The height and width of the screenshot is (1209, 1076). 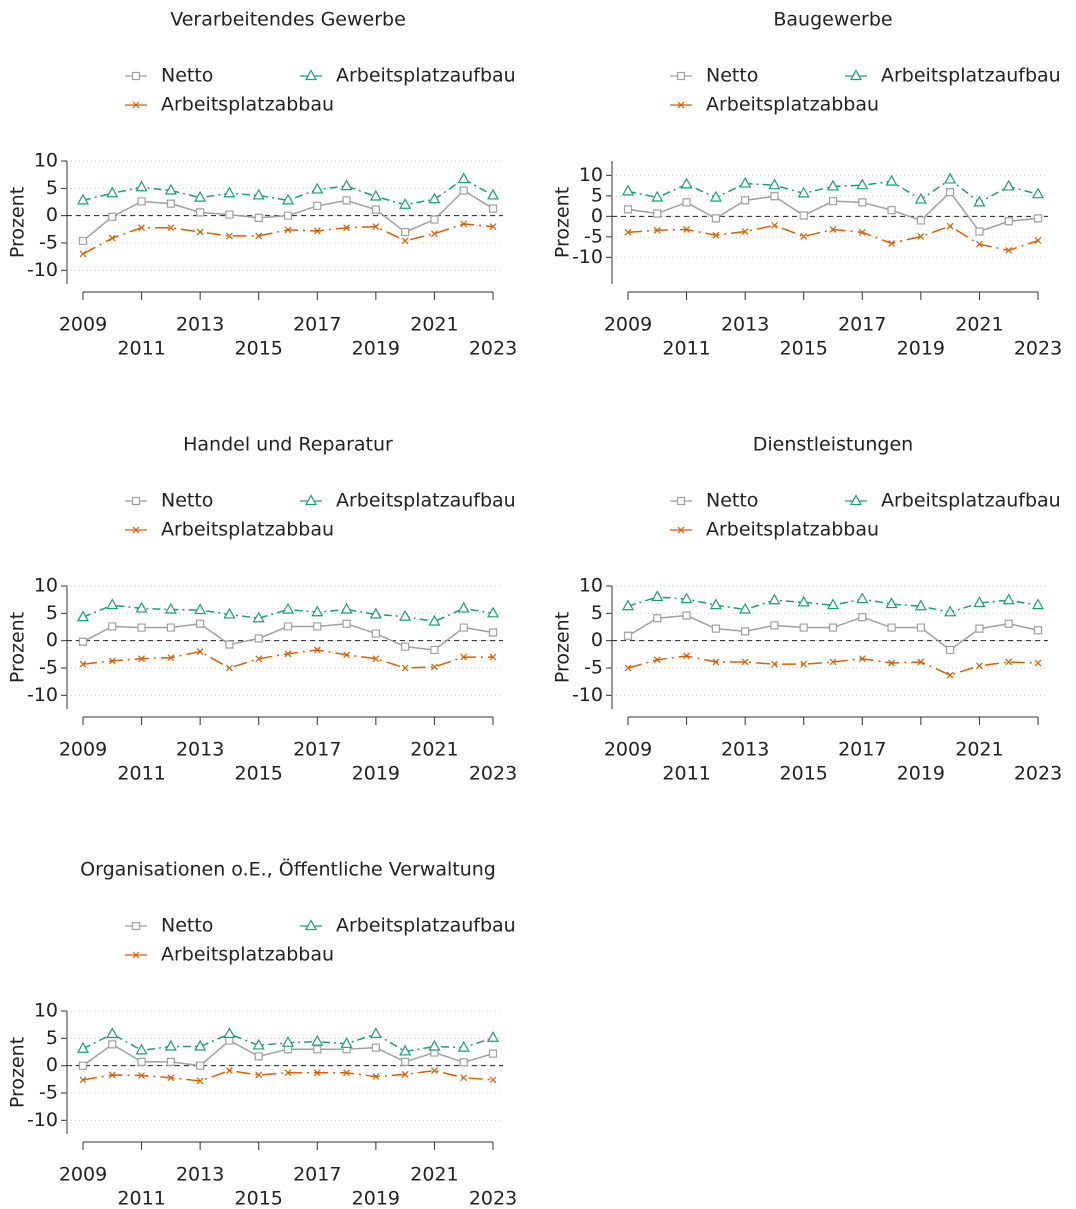 I want to click on x-tick-label: 2017, so click(x=317, y=1175).